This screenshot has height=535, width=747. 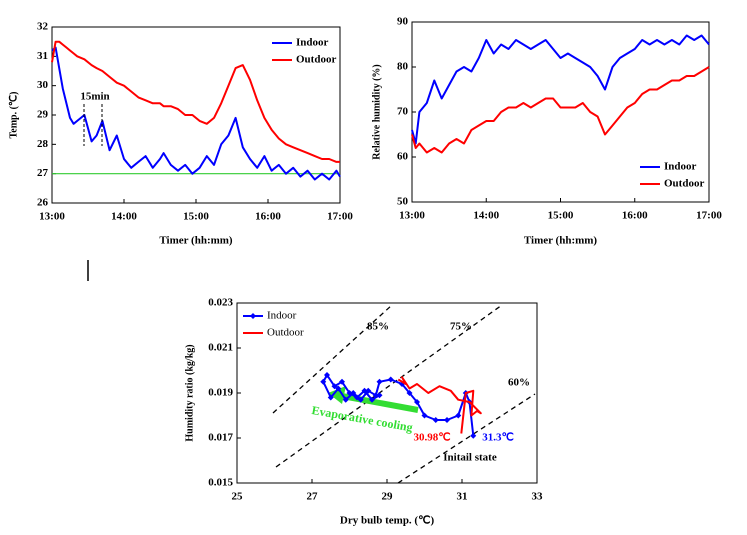 I want to click on plot-frame, so click(x=560, y=112).